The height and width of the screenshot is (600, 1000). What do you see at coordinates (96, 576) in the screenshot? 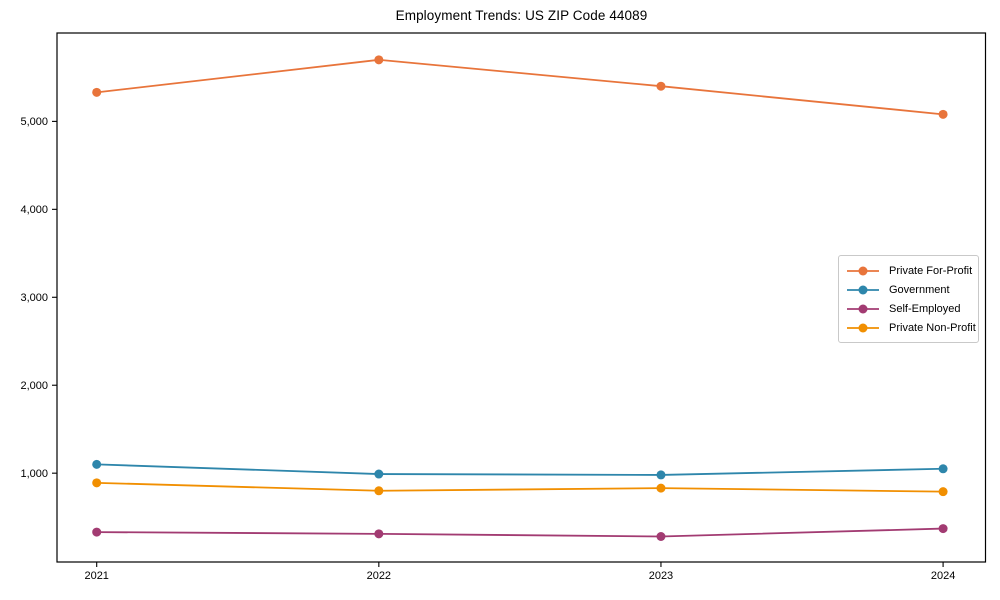
I see `x-tick-label: 2021` at bounding box center [96, 576].